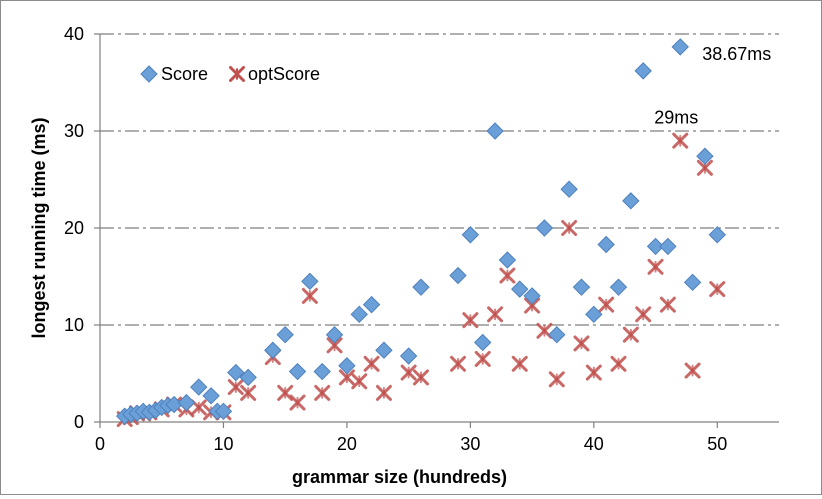 This screenshot has width=822, height=499. I want to click on x-tick-label: 0, so click(100, 444).